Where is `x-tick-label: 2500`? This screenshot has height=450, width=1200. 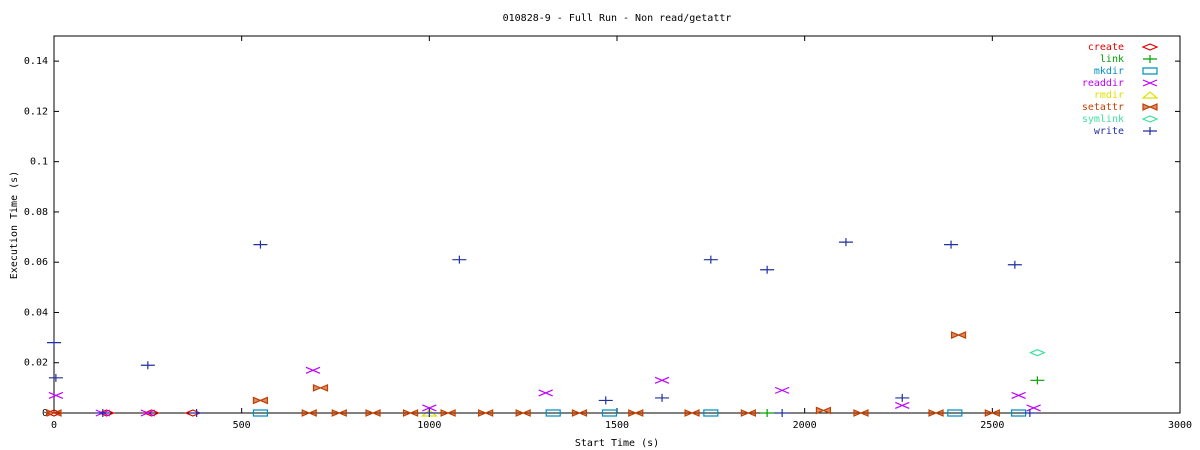
x-tick-label: 2500 is located at coordinates (992, 425).